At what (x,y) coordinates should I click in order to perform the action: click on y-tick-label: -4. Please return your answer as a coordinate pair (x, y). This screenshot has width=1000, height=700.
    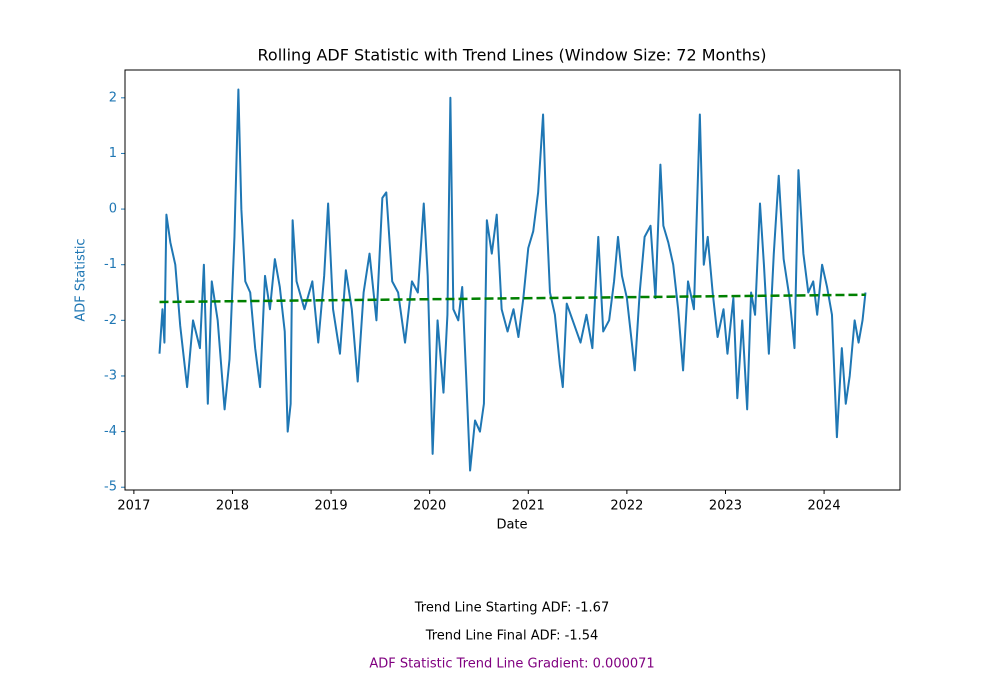
    Looking at the image, I should click on (110, 431).